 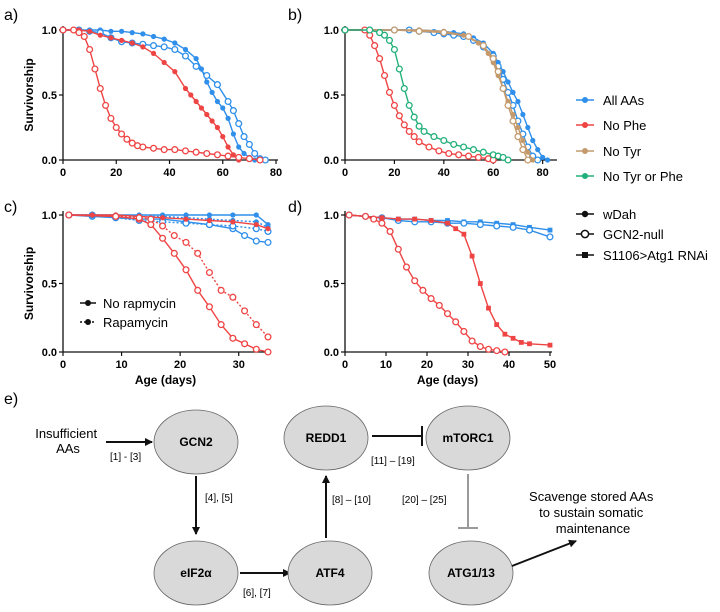 I want to click on panel-label-e: e), so click(x=11, y=399).